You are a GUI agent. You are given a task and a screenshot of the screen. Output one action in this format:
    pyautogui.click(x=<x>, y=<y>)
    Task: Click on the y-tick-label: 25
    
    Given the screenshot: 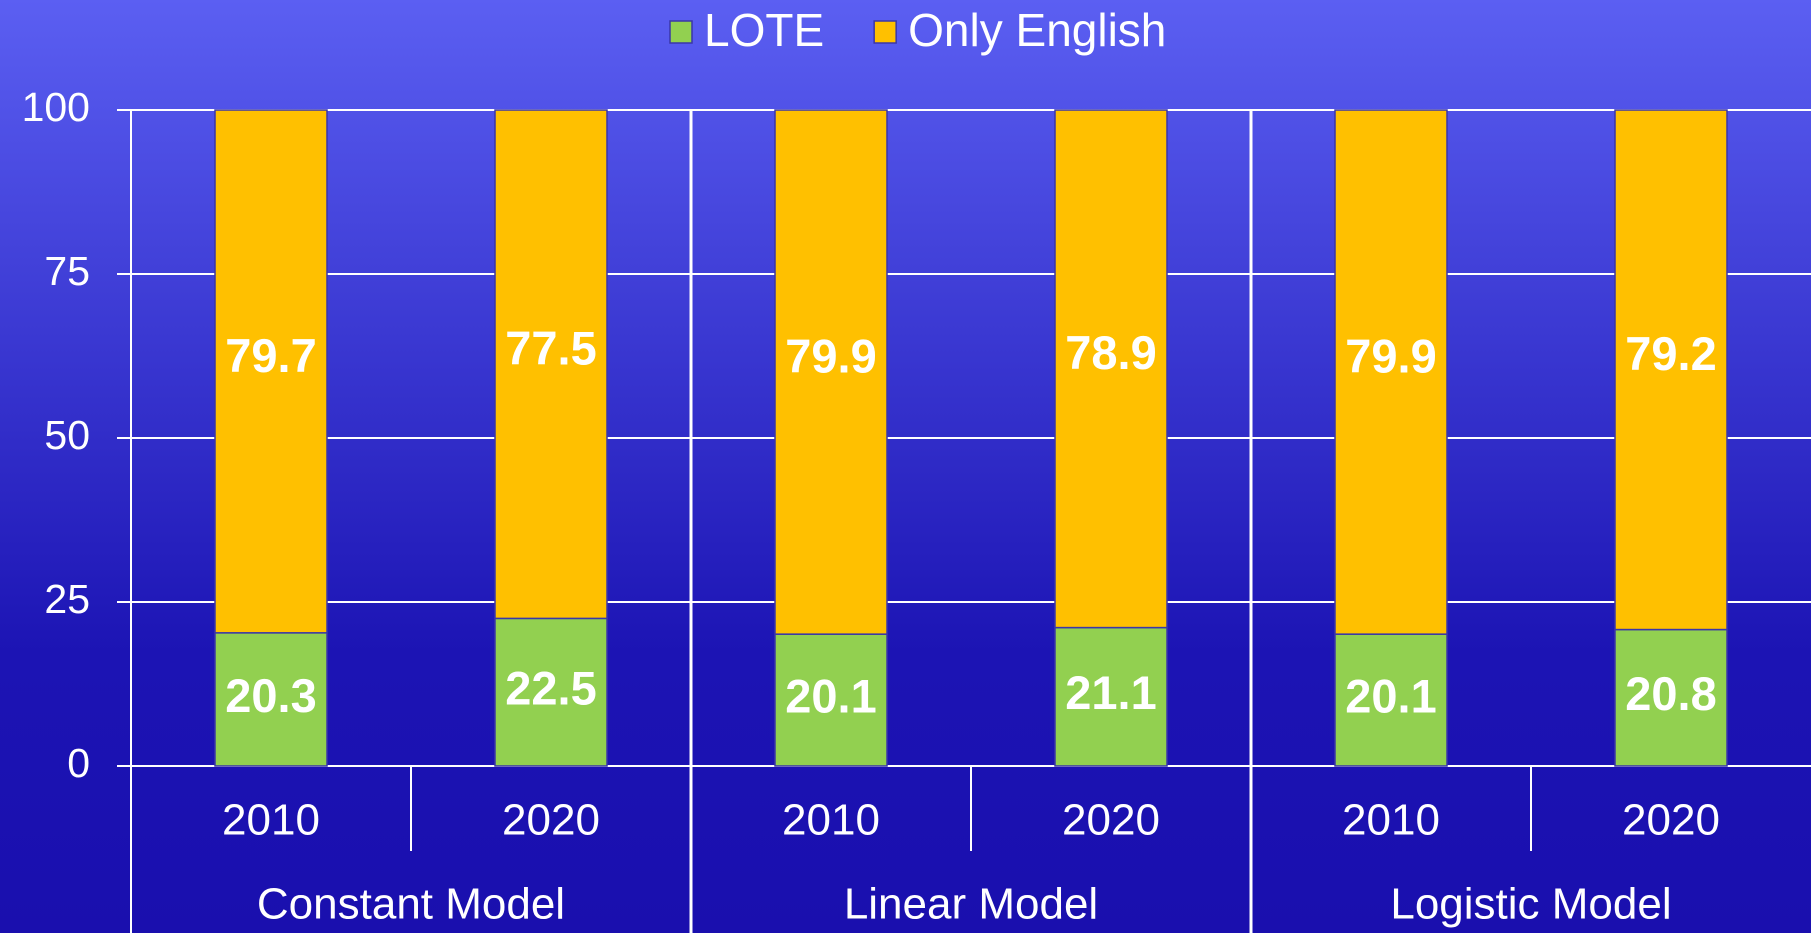 What is the action you would take?
    pyautogui.click(x=67, y=599)
    